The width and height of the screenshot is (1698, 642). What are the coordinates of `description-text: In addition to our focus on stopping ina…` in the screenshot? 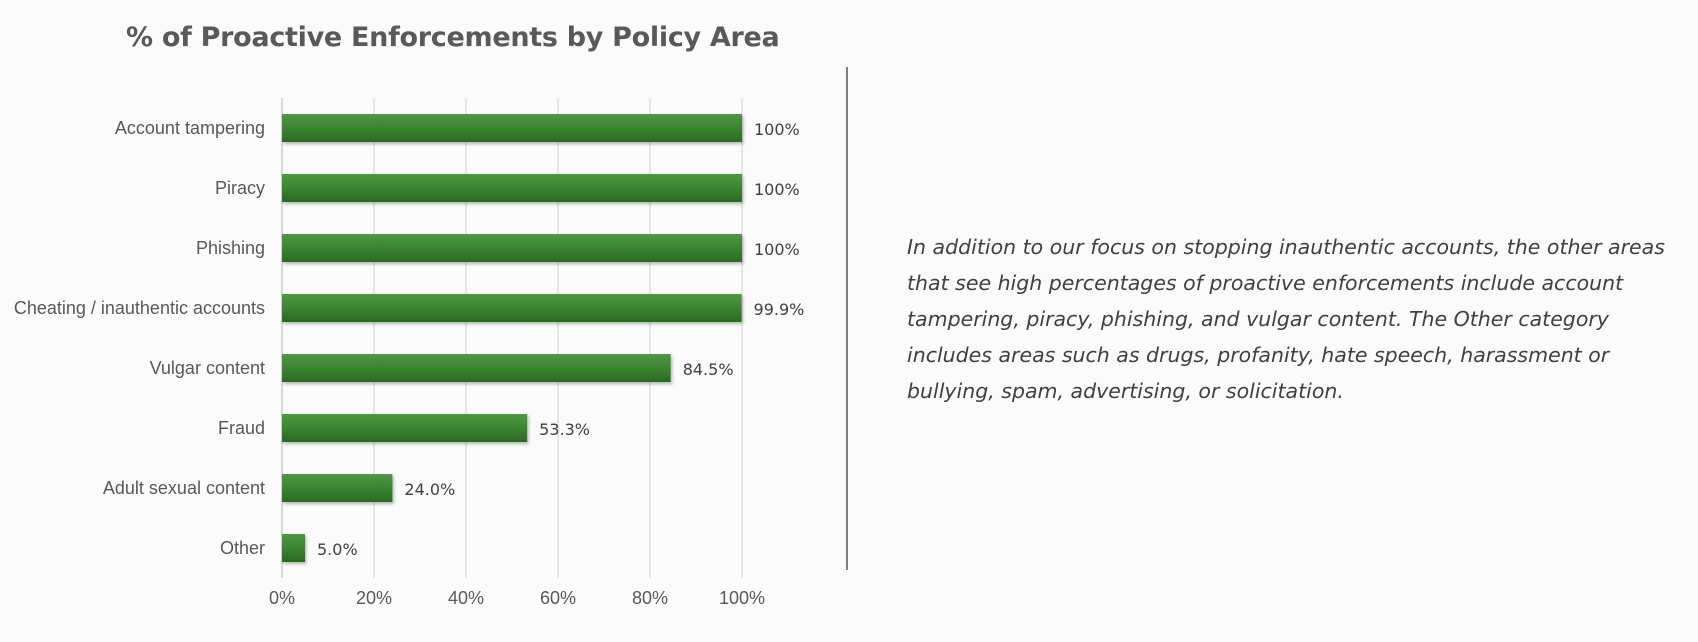 It's located at (1286, 319).